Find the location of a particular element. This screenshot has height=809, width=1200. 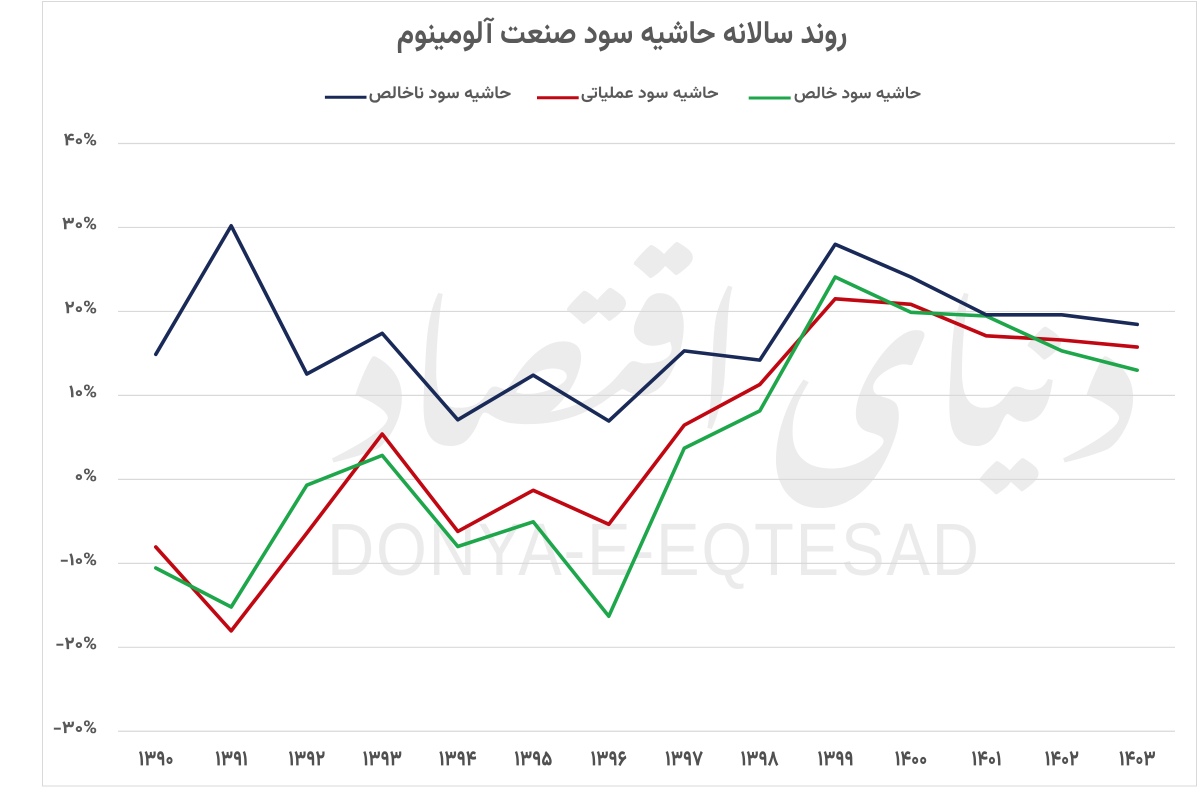

svg-text: DONYA-E-EQTESAD is located at coordinates (654, 549).